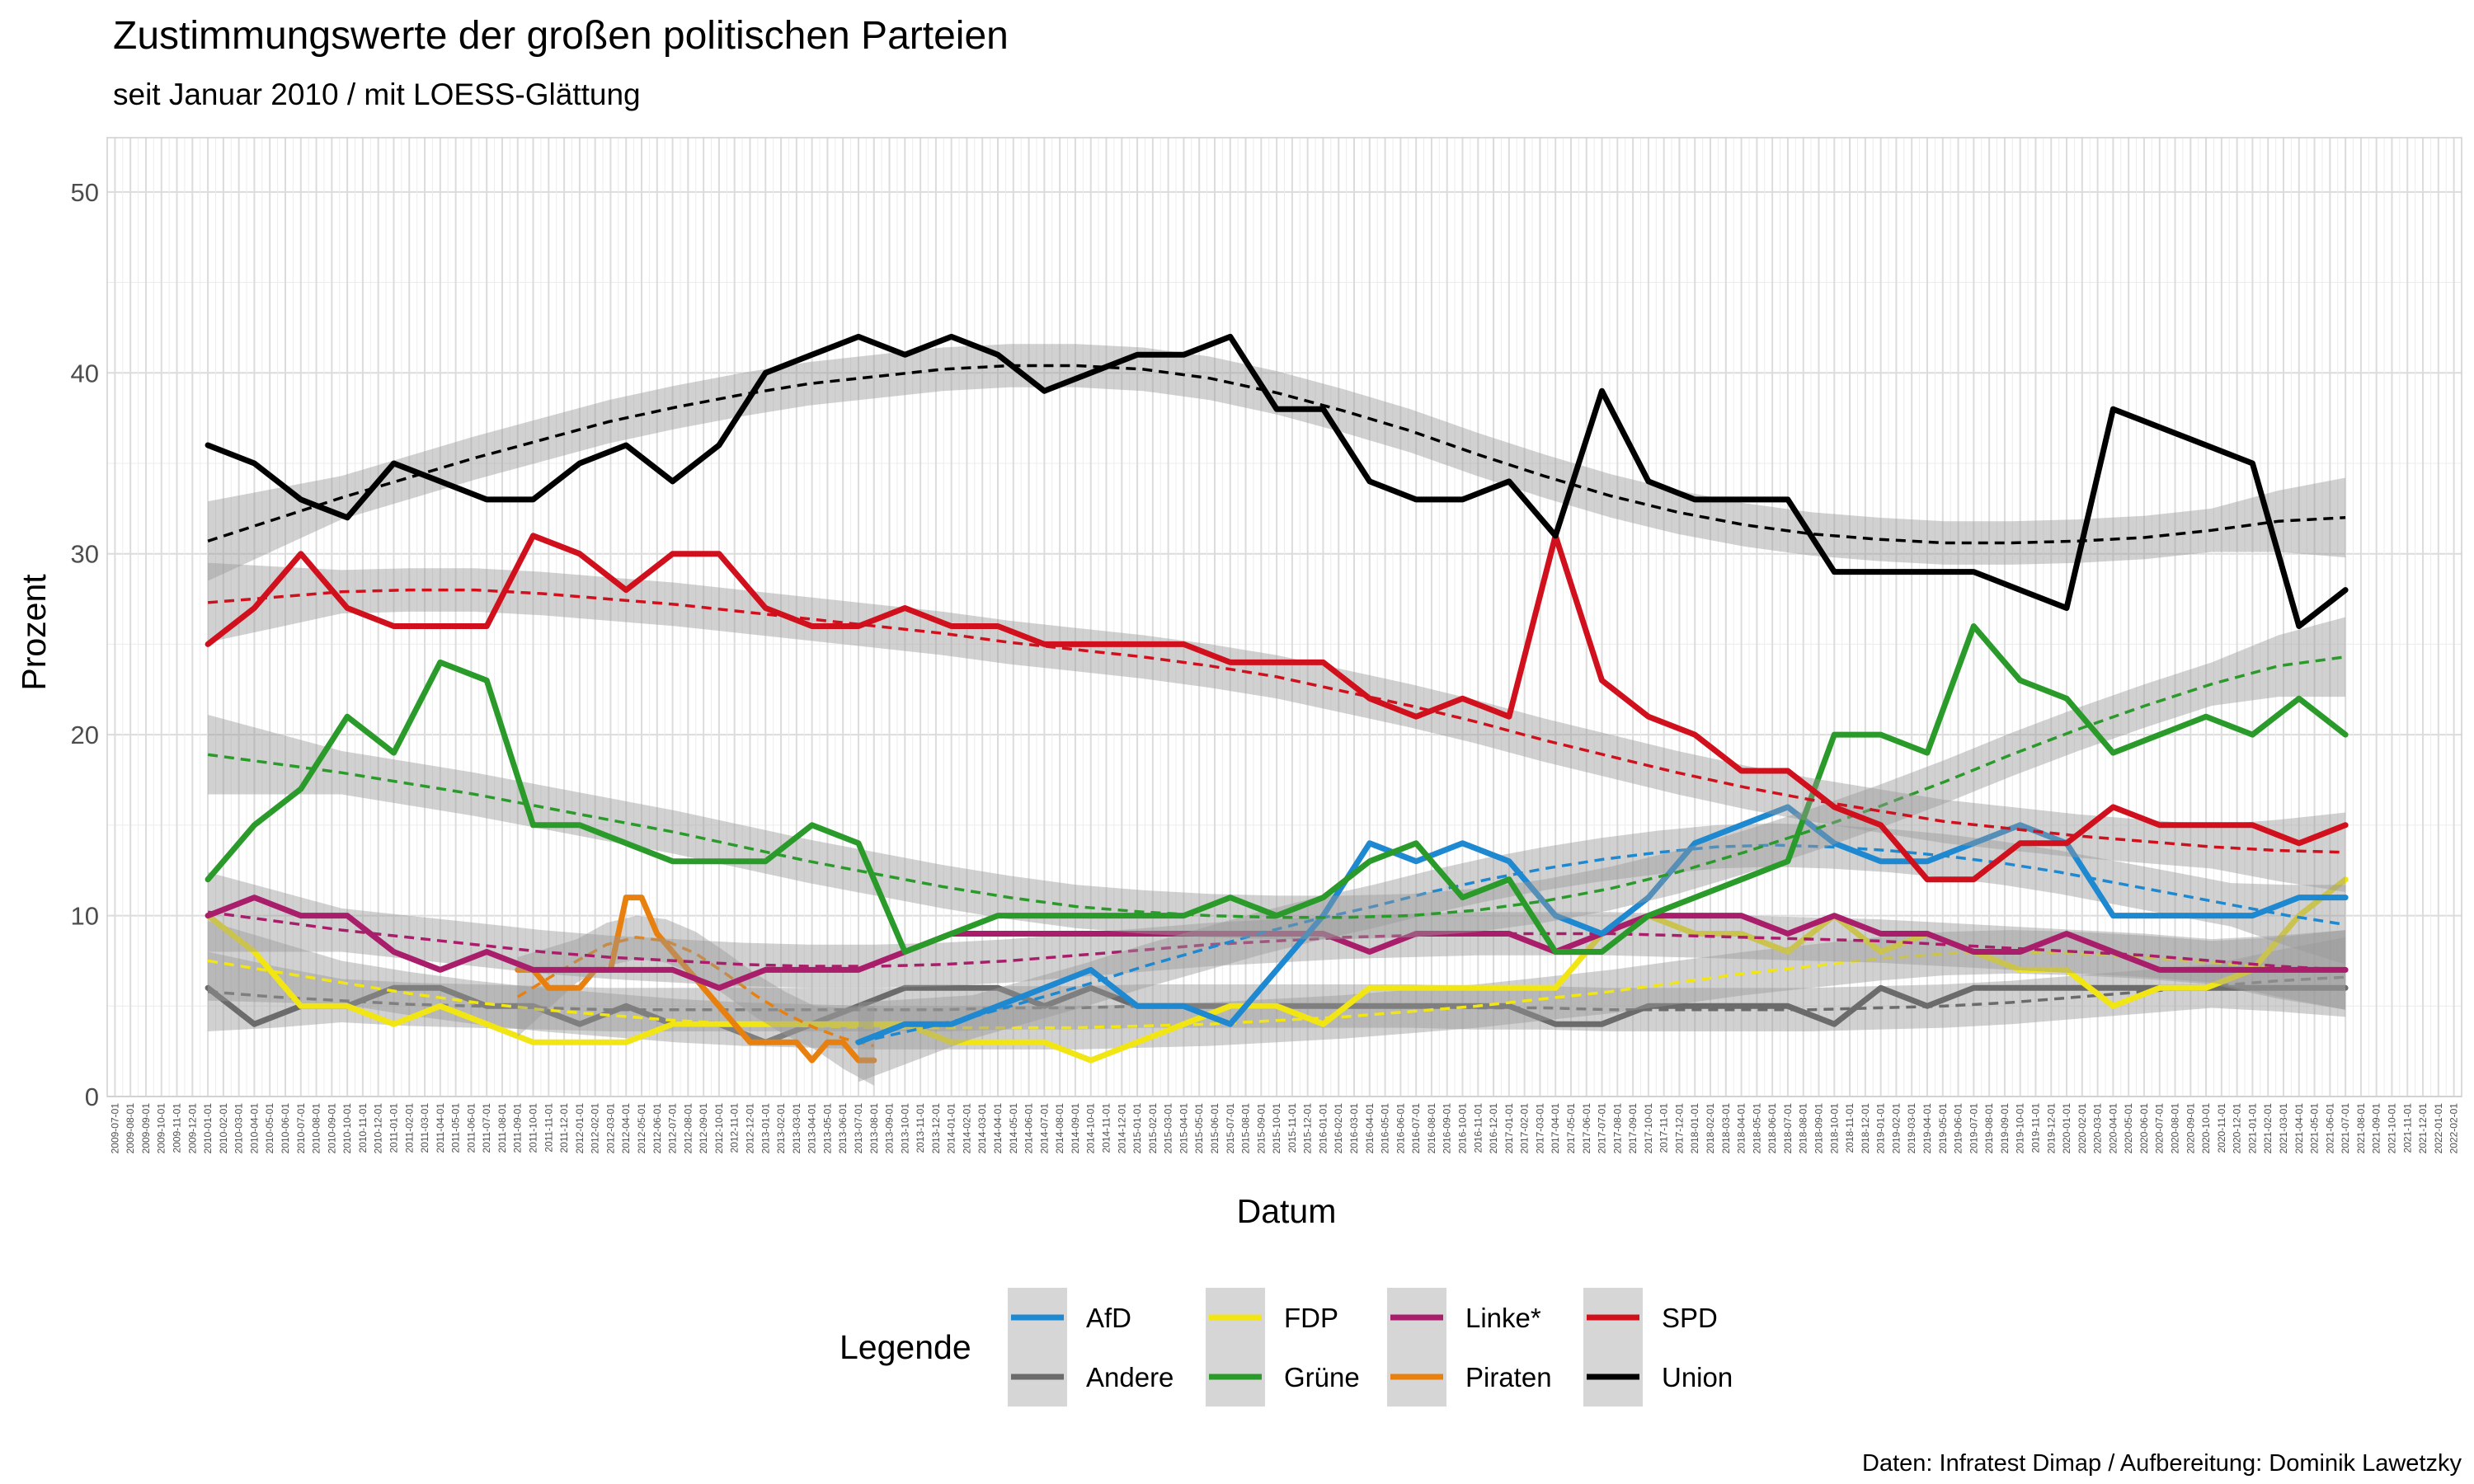 The image size is (2474, 1484). I want to click on x-tick-label: 2012-02-01, so click(595, 1128).